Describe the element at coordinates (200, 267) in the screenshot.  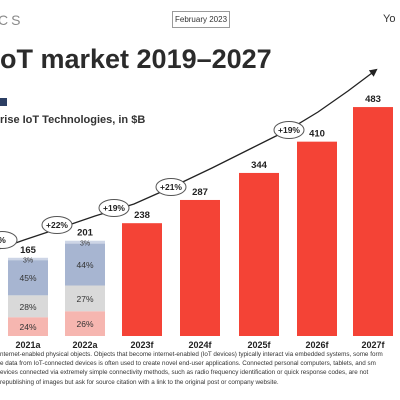
I see `bar-2024f` at that location.